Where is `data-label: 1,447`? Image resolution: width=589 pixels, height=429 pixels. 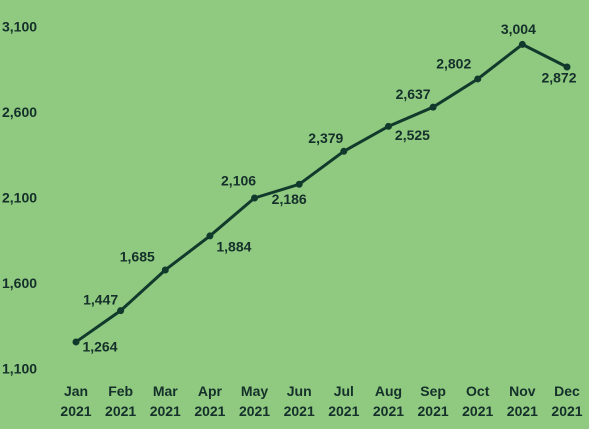 data-label: 1,447 is located at coordinates (100, 299).